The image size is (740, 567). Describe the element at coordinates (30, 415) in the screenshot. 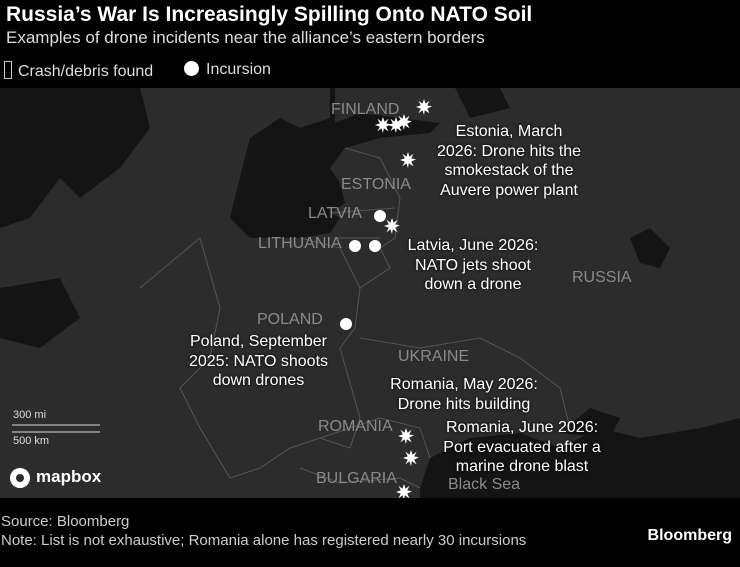

I see `scale-label: 300 mi` at that location.